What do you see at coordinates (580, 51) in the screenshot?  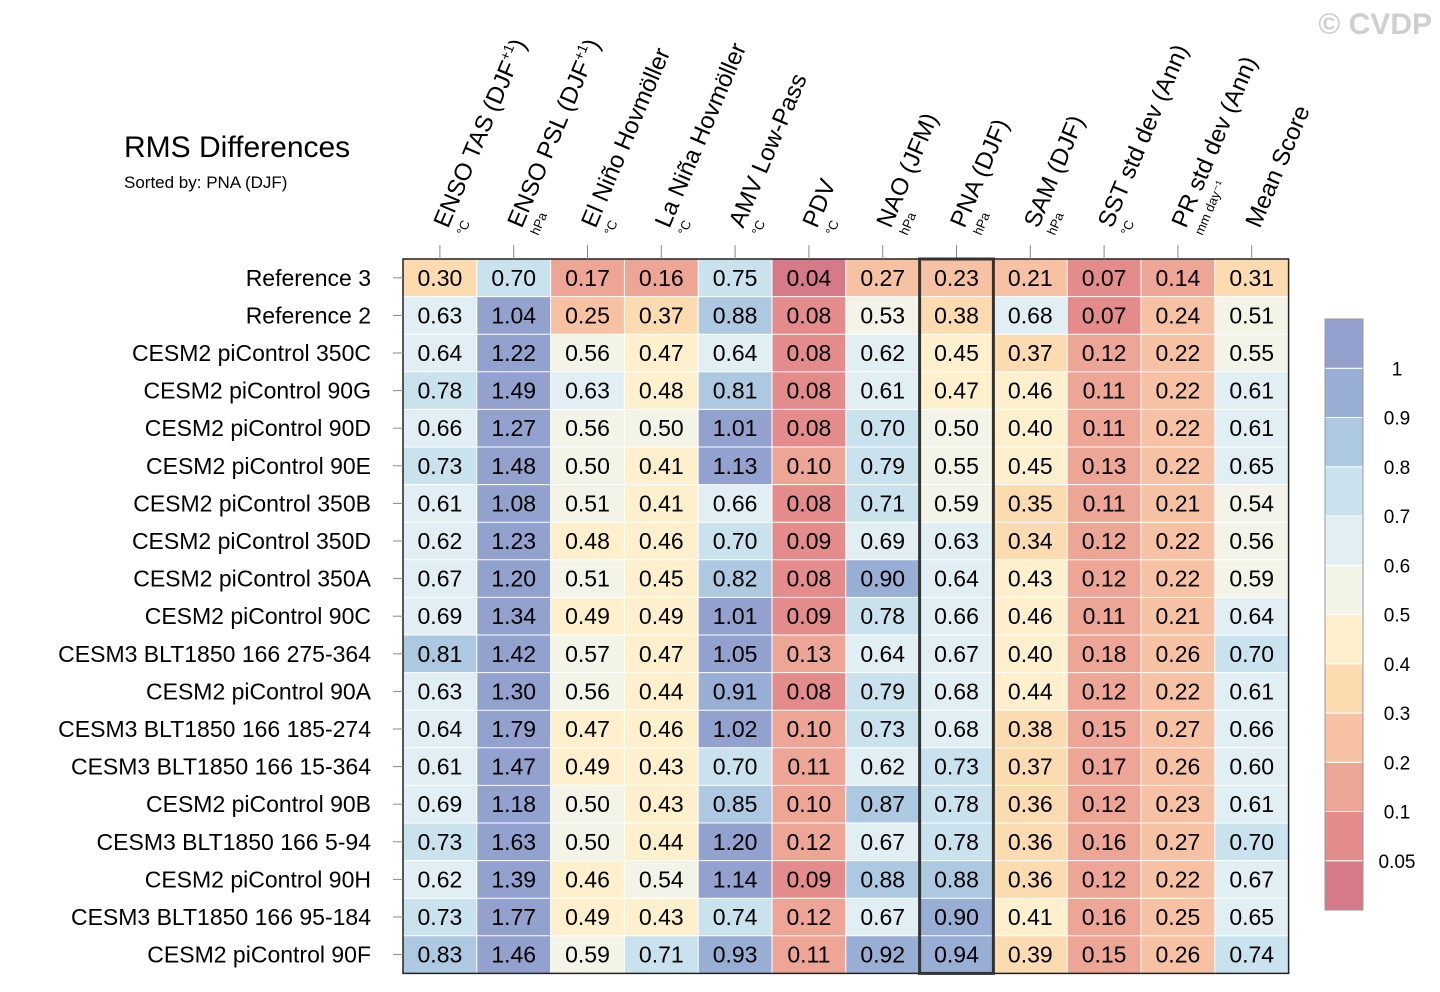 I see `column-label-superscript: +1` at bounding box center [580, 51].